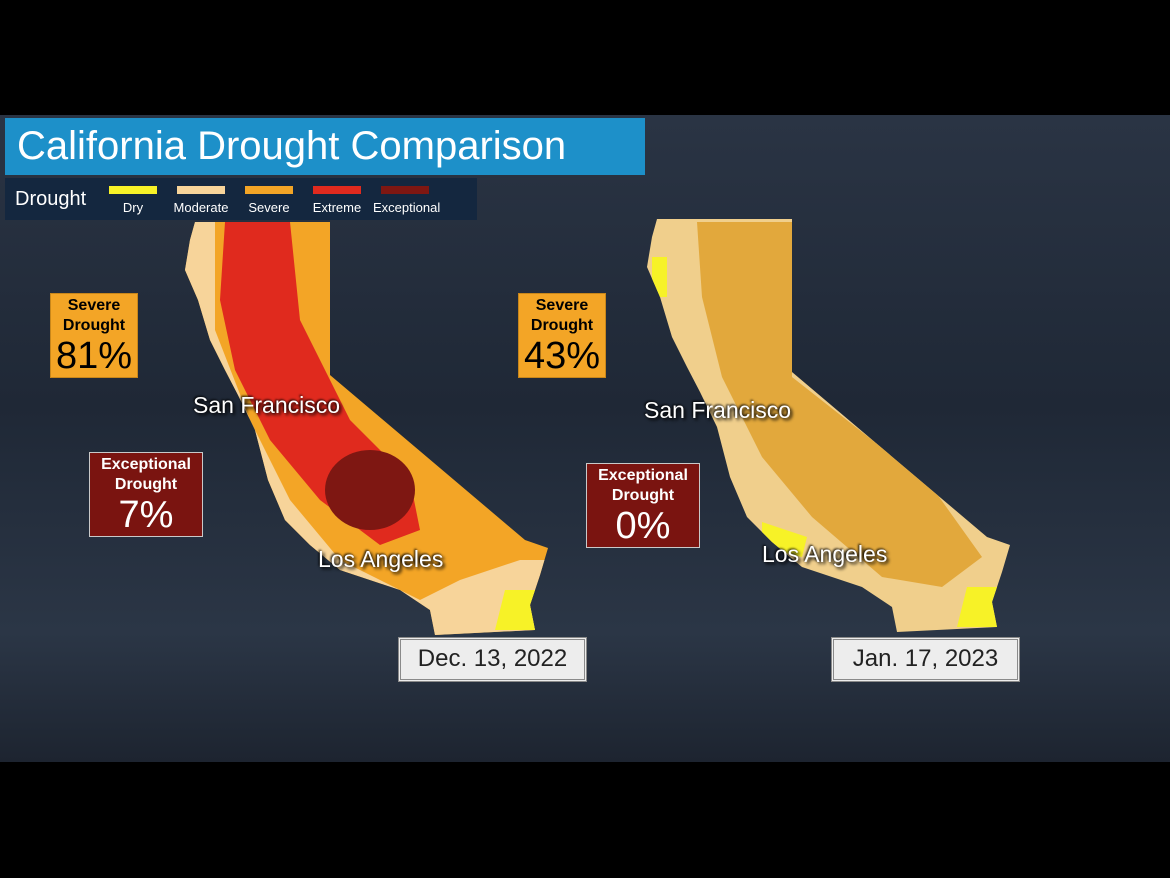 Image resolution: width=1170 pixels, height=878 pixels. Describe the element at coordinates (337, 207) in the screenshot. I see `legend-label: Extreme` at that location.